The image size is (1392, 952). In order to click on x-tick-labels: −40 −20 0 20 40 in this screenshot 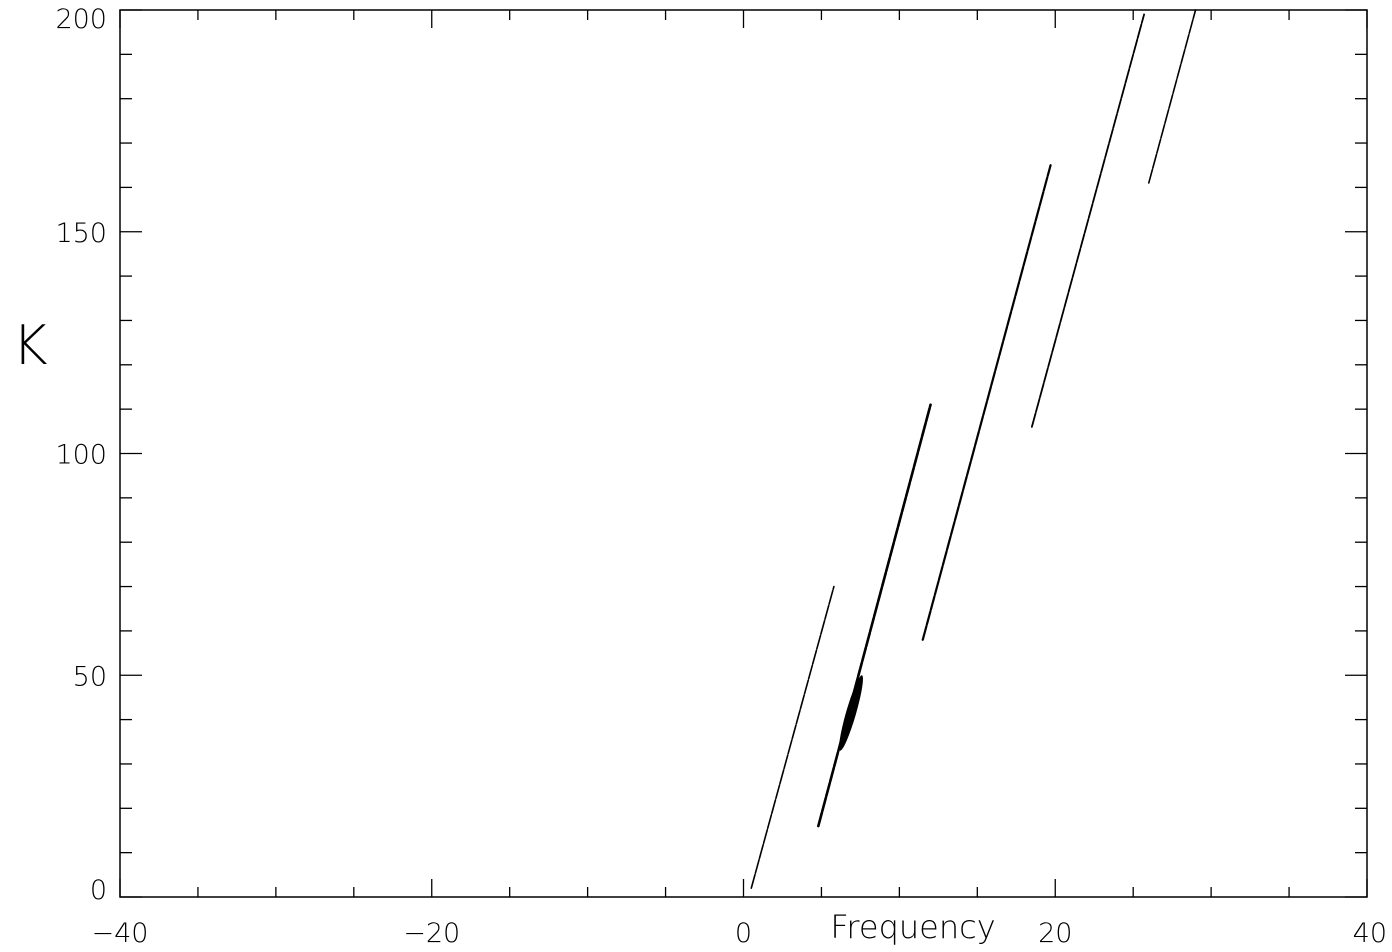, I will do `click(739, 933)`.